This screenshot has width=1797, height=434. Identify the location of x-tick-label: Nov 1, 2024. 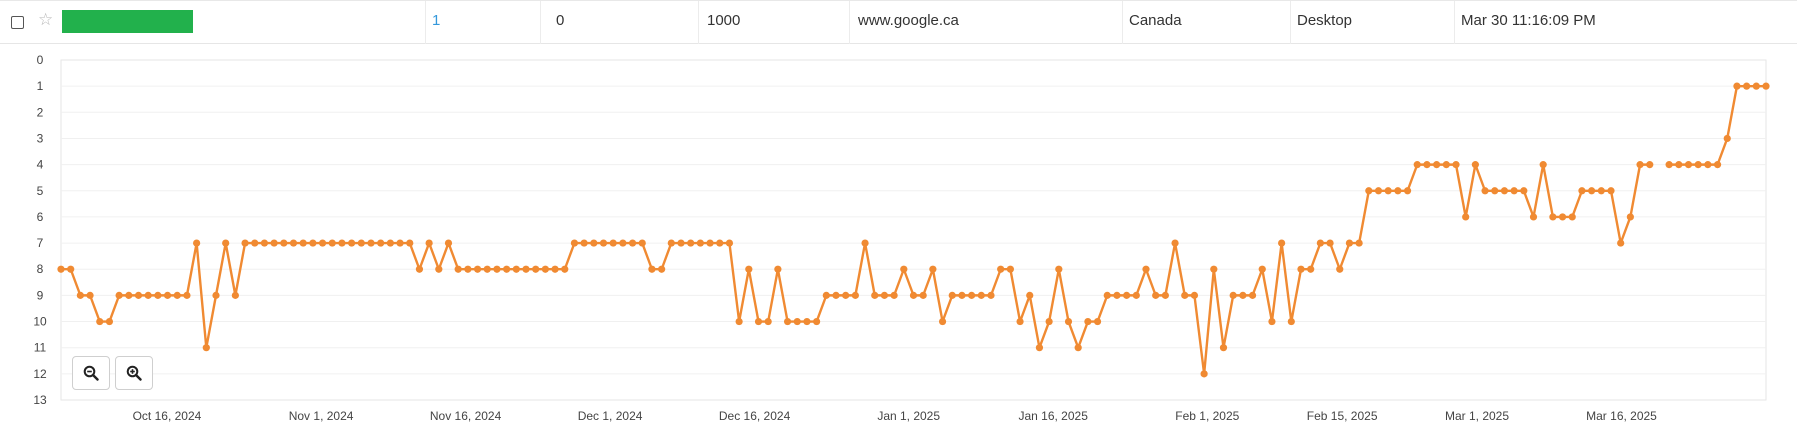
(321, 416).